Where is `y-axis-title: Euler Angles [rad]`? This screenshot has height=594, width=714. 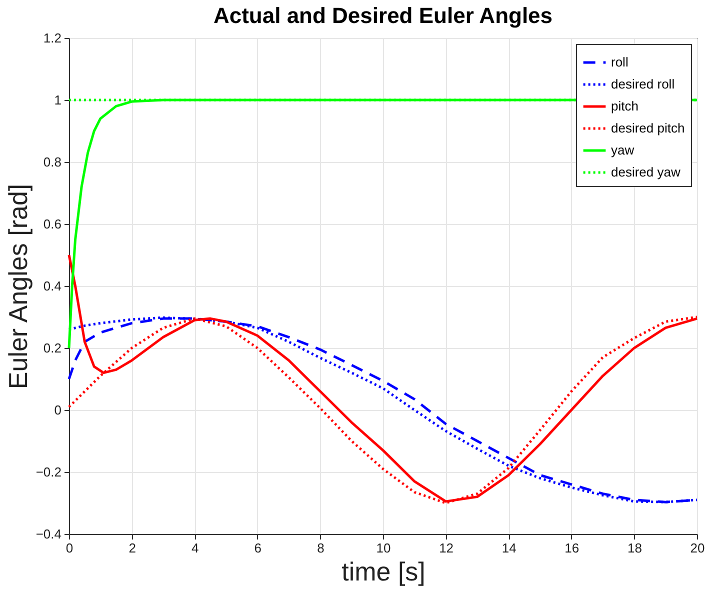 y-axis-title: Euler Angles [rad] is located at coordinates (17, 287).